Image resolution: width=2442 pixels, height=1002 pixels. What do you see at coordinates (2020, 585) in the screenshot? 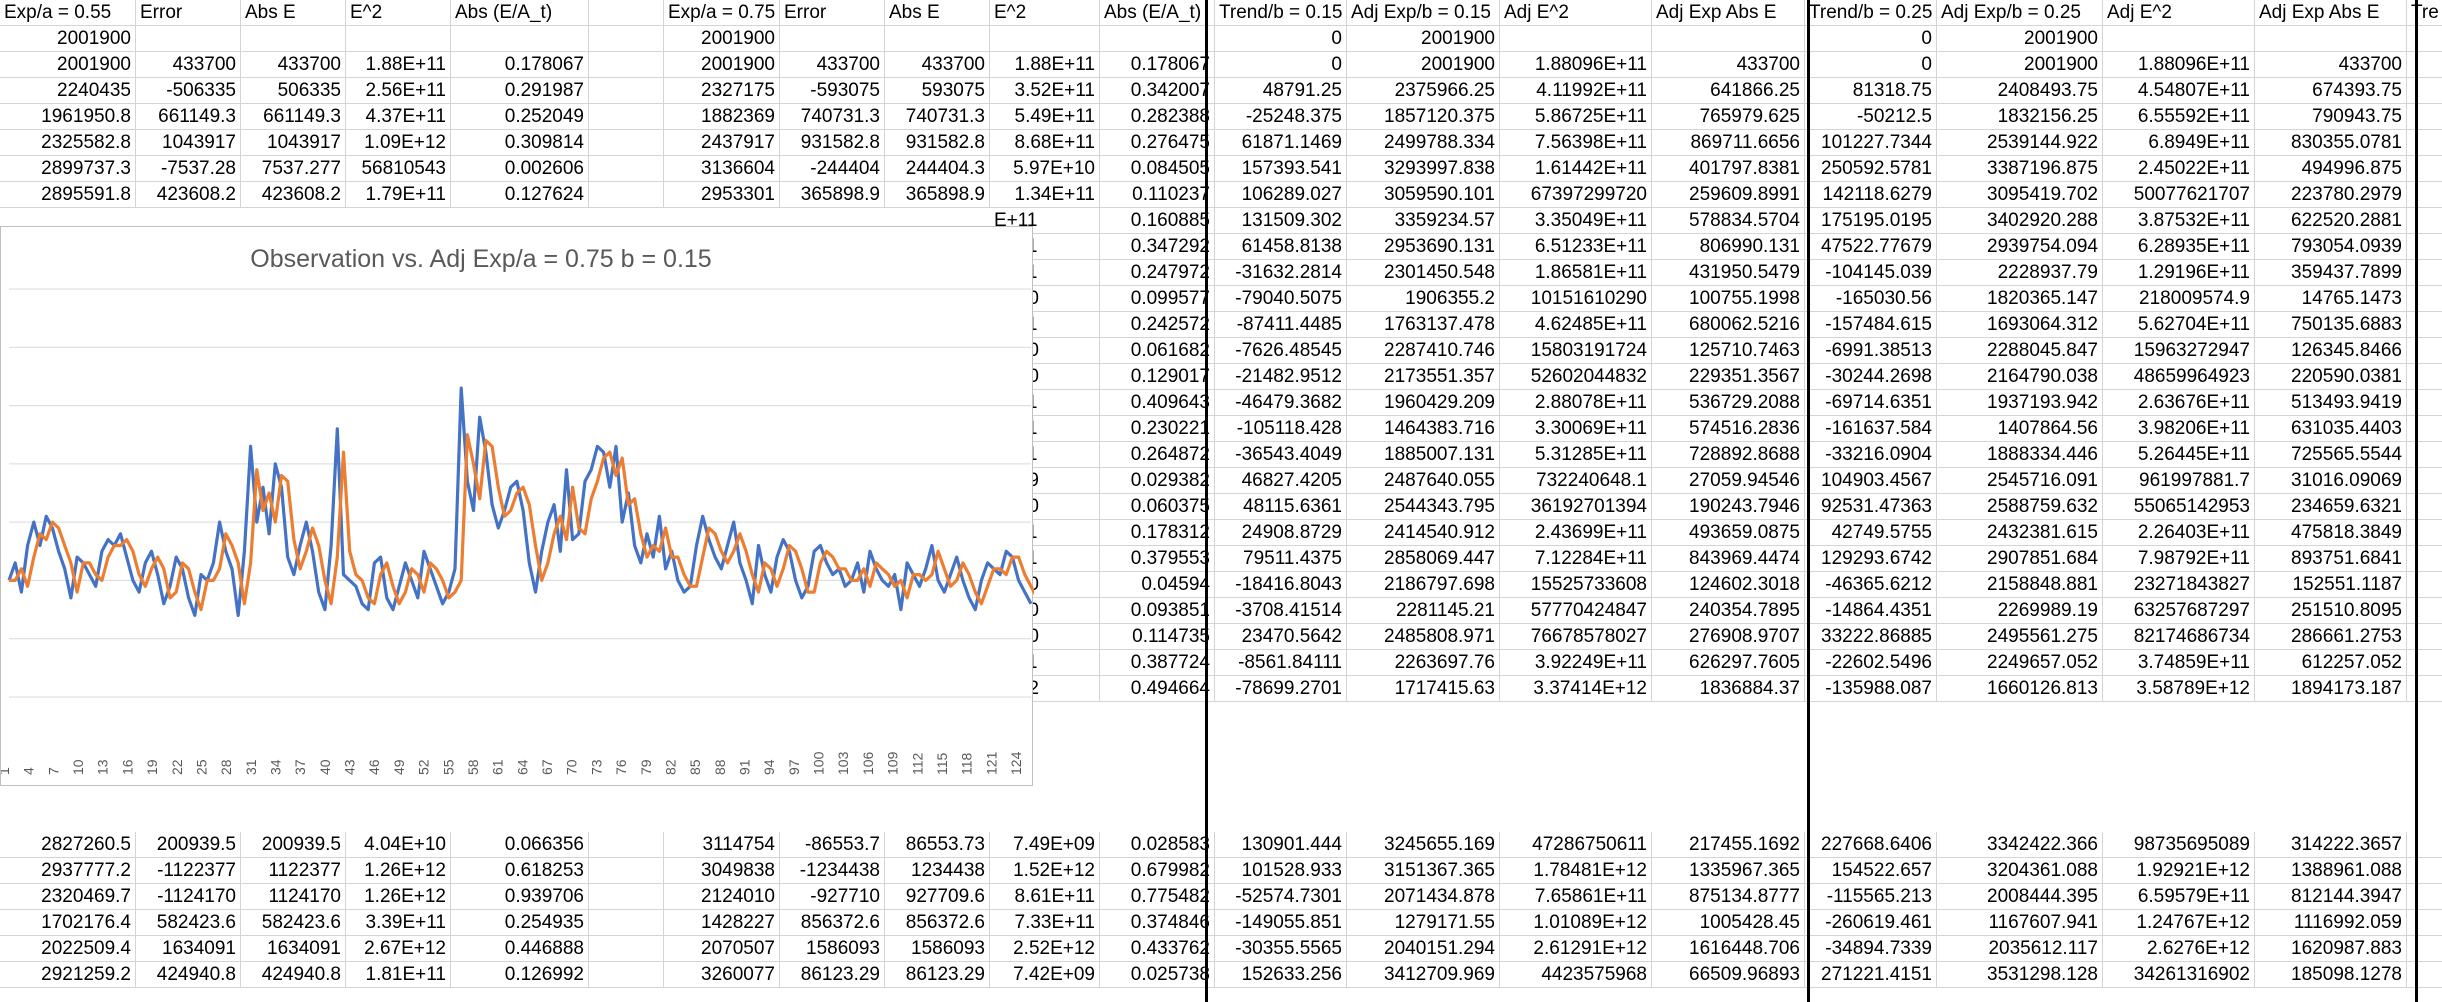
I see `cell: 2158848.881` at bounding box center [2020, 585].